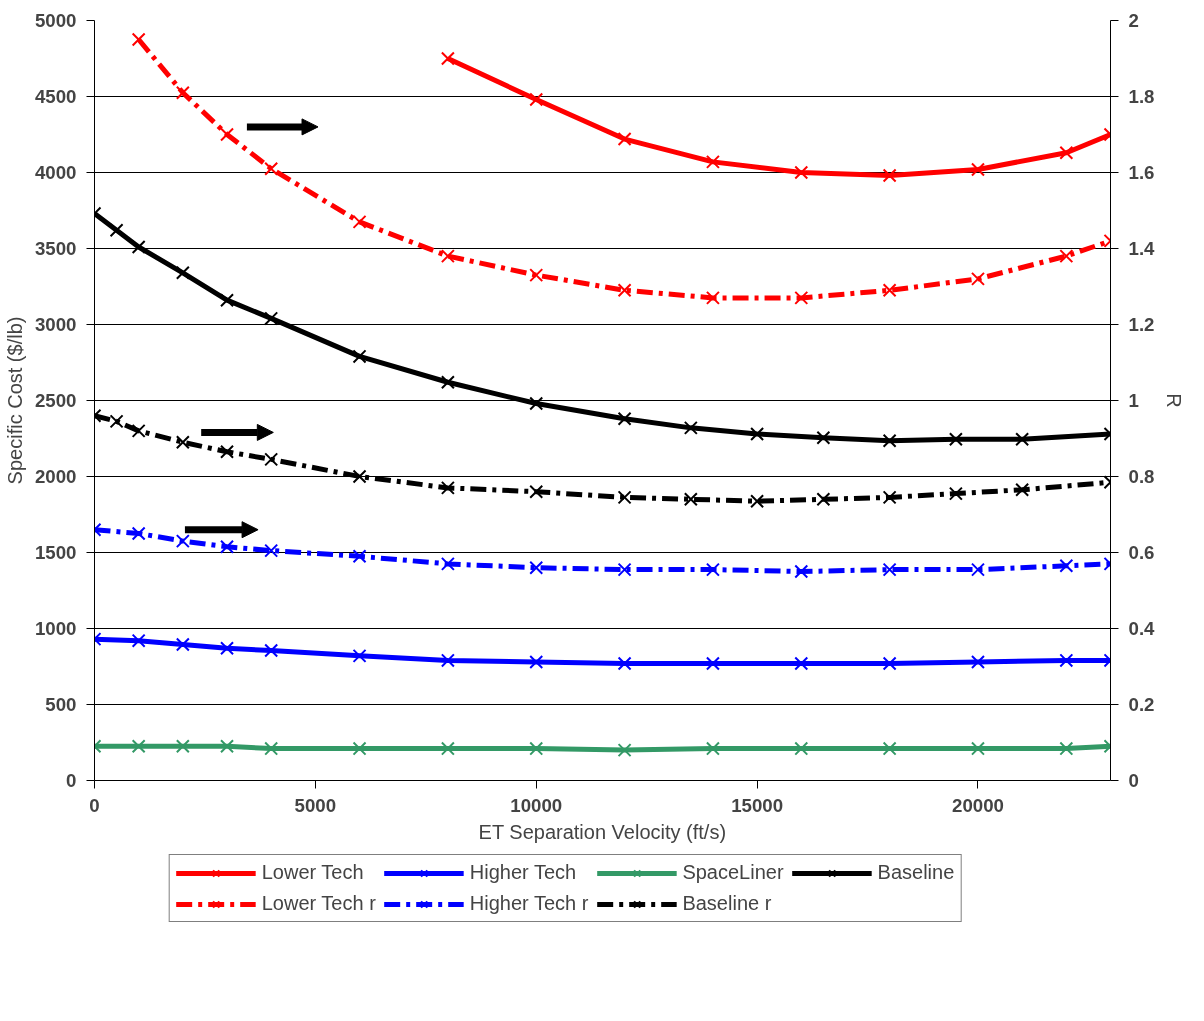 This screenshot has width=1204, height=1021. I want to click on x-tick-label: 5000, so click(315, 805).